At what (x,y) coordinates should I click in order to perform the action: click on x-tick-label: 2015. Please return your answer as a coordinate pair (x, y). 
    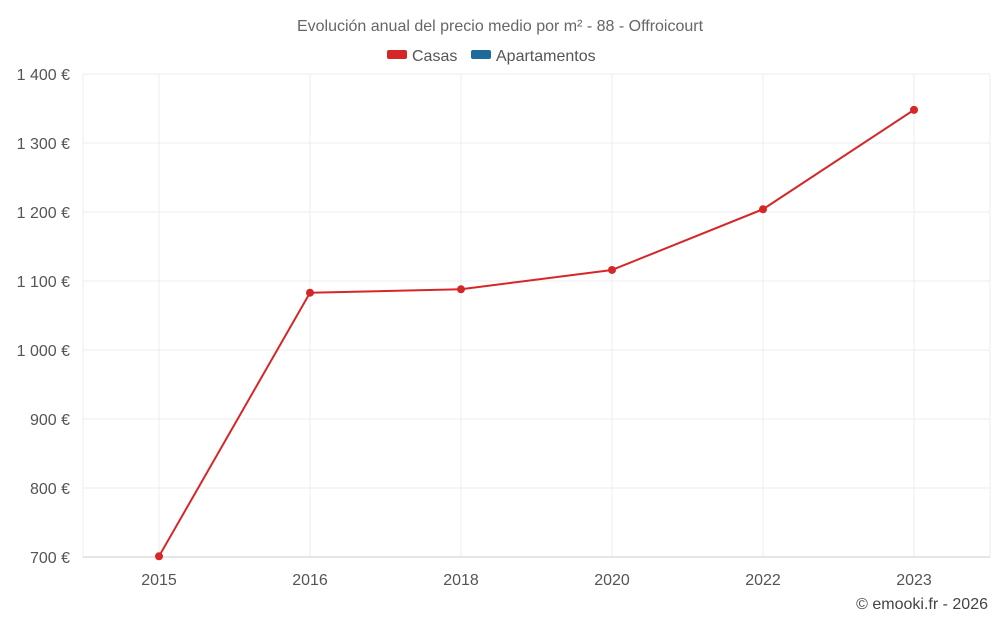
    Looking at the image, I should click on (159, 580).